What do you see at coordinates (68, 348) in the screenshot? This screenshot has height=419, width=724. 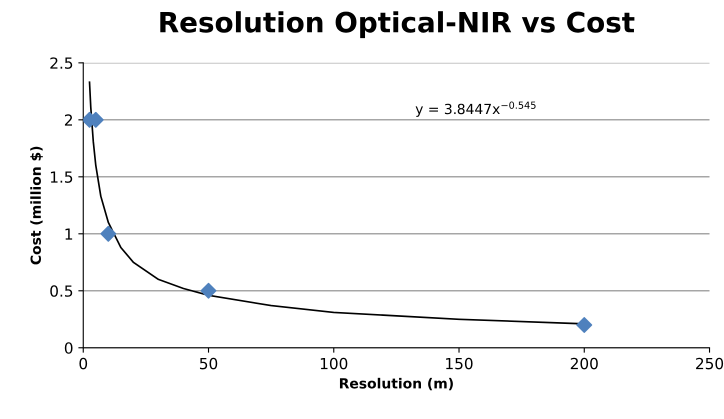 I see `y-tick-label: 0` at bounding box center [68, 348].